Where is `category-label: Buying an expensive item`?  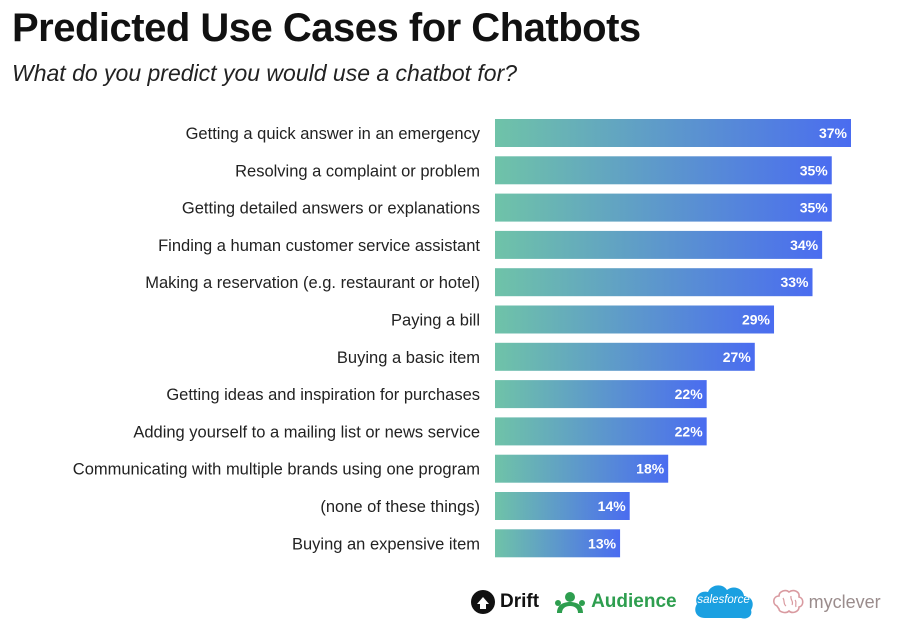 category-label: Buying an expensive item is located at coordinates (386, 544).